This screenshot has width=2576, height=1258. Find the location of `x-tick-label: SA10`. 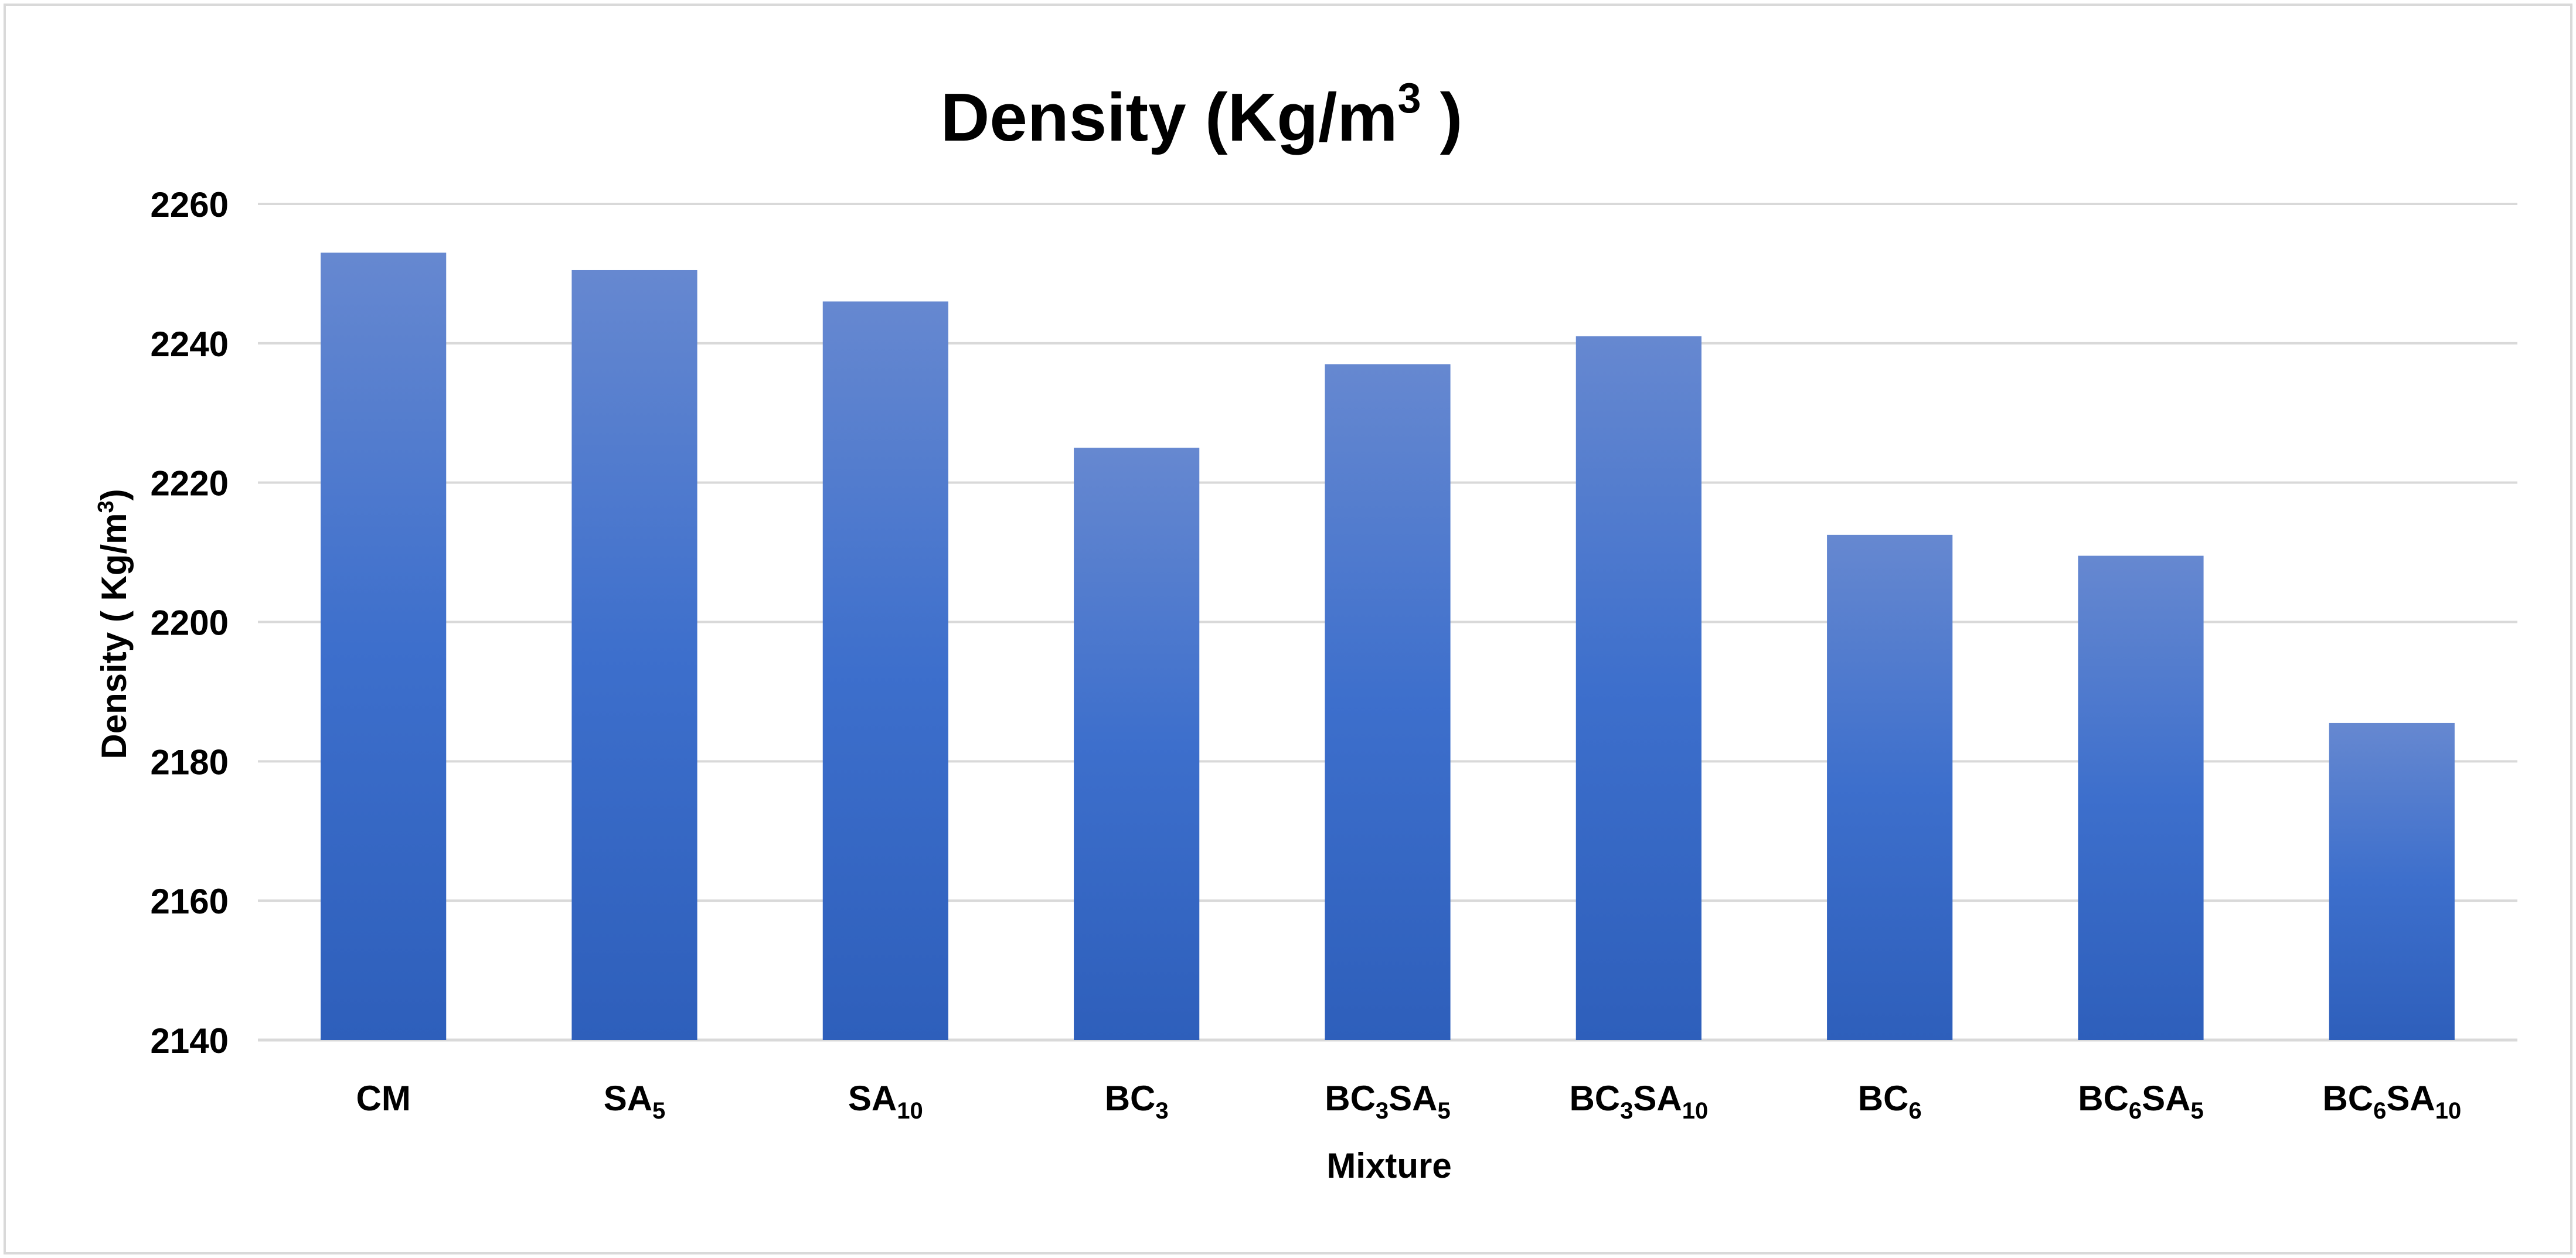

x-tick-label: SA10 is located at coordinates (885, 1101).